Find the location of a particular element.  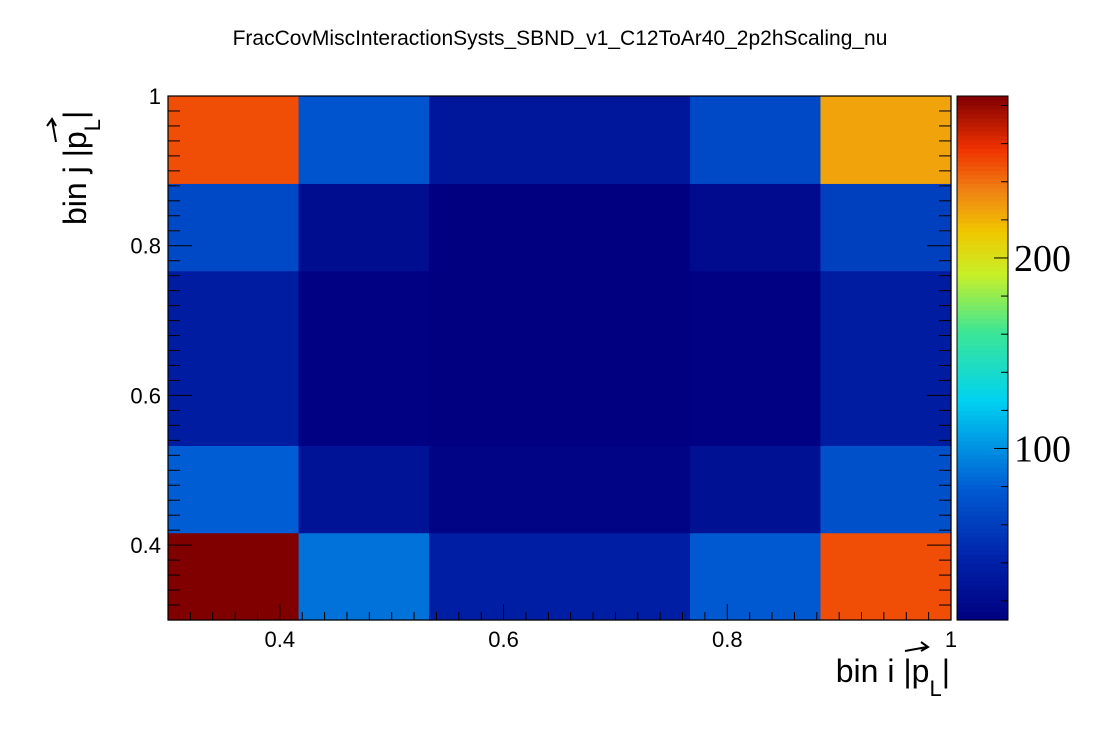

y-axis-label: bin j |pL| is located at coordinates (76, 168).